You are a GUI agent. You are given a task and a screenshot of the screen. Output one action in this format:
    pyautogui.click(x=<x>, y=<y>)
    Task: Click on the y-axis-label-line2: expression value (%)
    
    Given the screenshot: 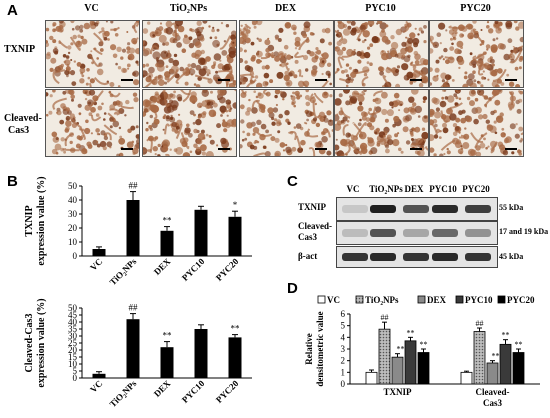 What is the action you would take?
    pyautogui.click(x=41, y=342)
    